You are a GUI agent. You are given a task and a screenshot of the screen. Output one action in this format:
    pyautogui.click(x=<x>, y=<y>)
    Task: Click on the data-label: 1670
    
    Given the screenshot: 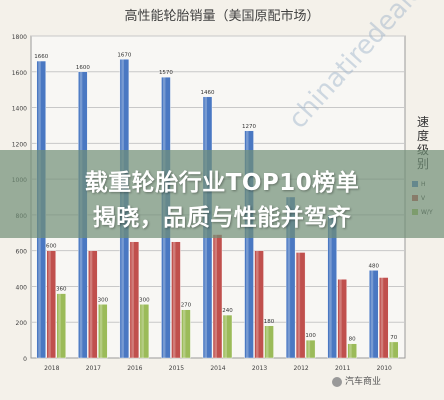 What is the action you would take?
    pyautogui.click(x=124, y=55)
    